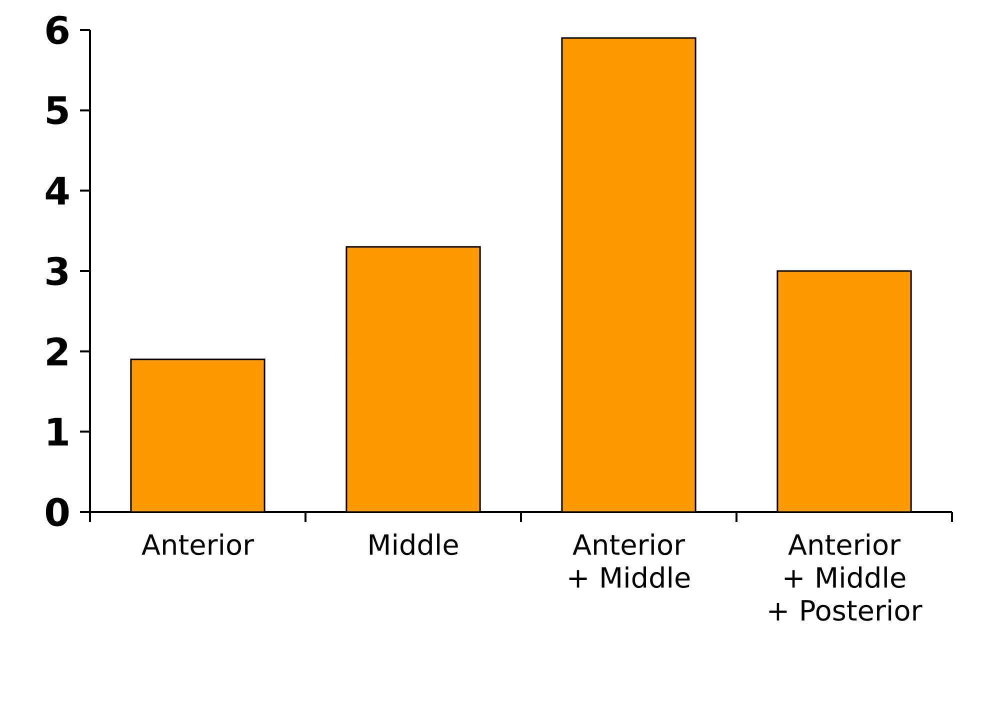 The height and width of the screenshot is (708, 998). Describe the element at coordinates (414, 545) in the screenshot. I see `x-tick-label: Middle` at that location.